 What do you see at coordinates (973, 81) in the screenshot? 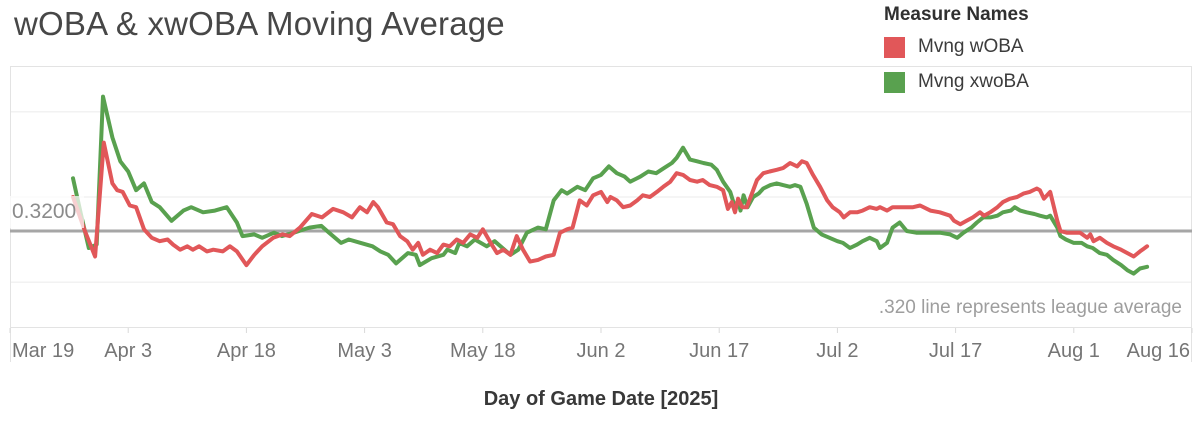
I see `legend-item-label: Mvng xwoBA` at bounding box center [973, 81].